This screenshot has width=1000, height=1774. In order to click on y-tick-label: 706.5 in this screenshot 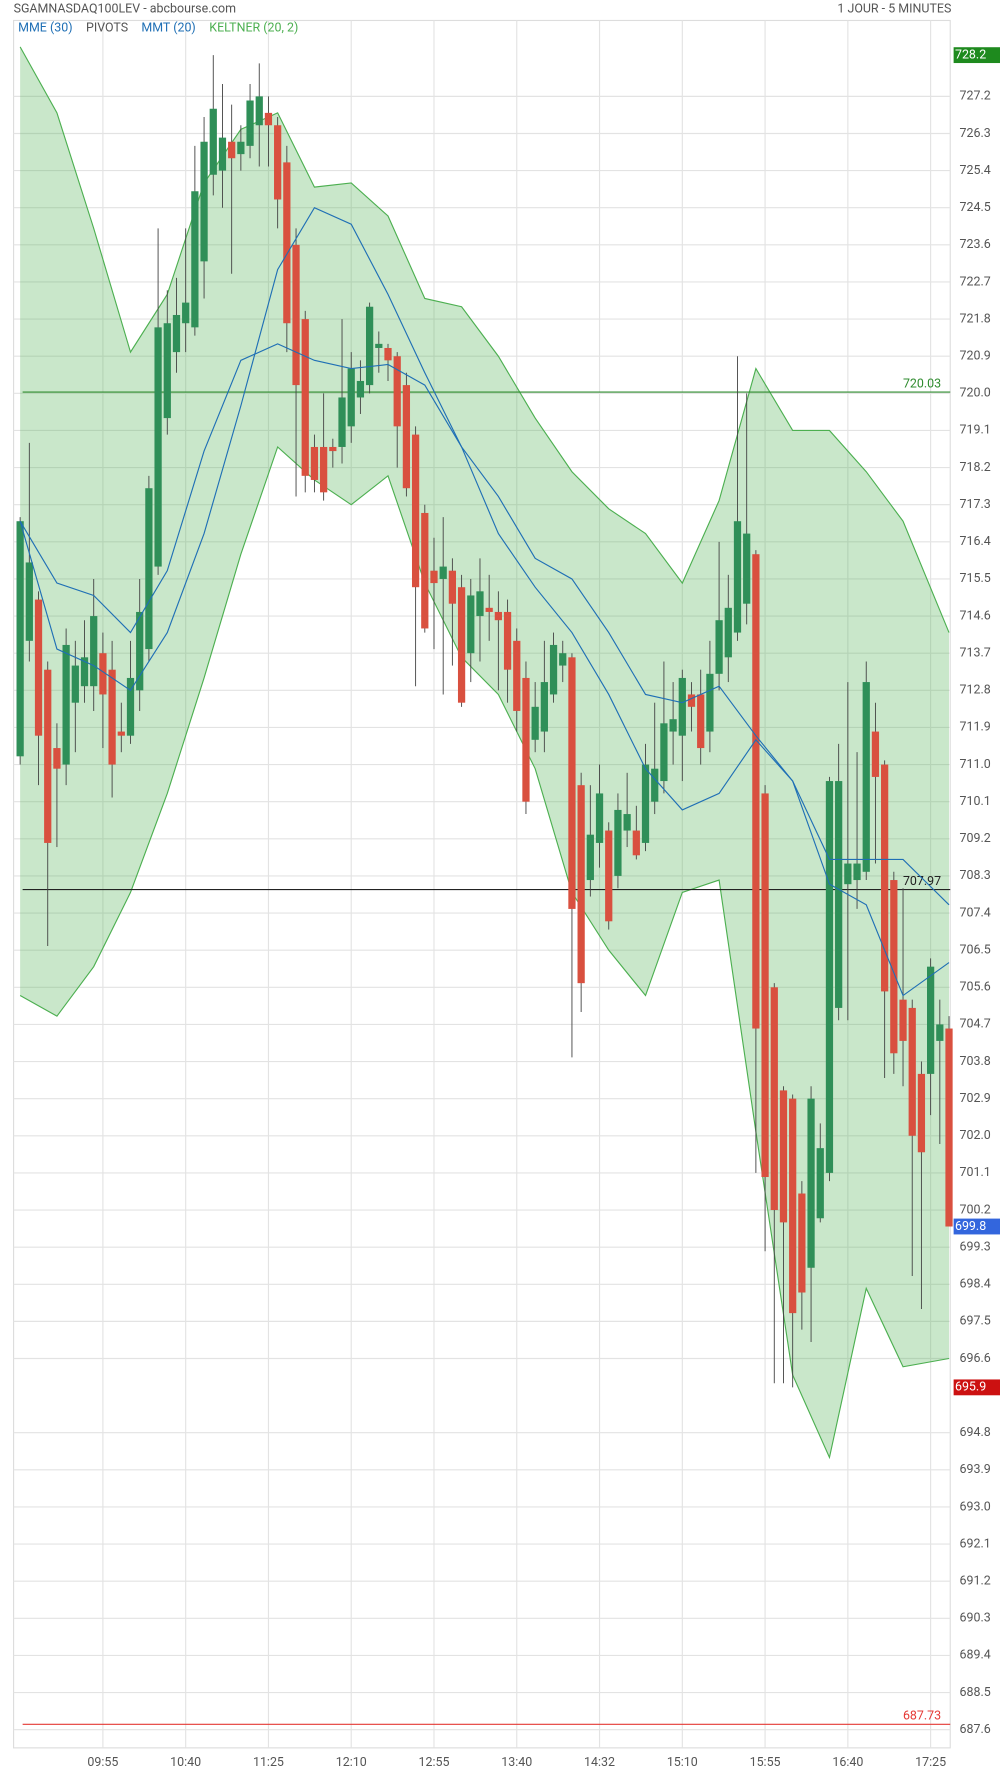, I will do `click(974, 949)`.